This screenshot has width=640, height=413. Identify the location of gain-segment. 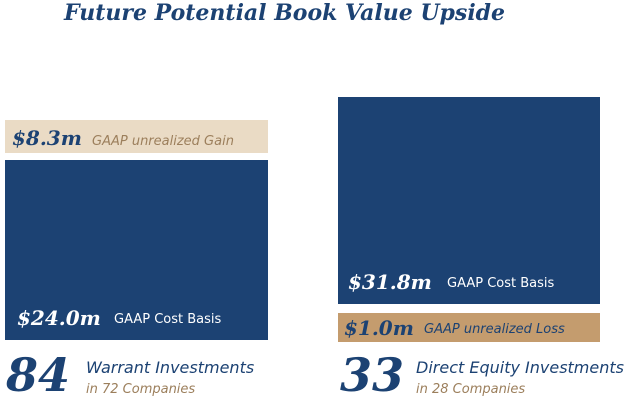
(136, 136).